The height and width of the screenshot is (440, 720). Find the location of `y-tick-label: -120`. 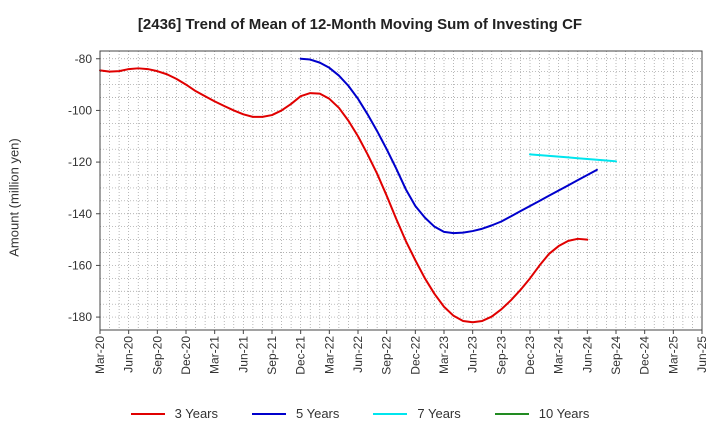

y-tick-label: -120 is located at coordinates (80, 162).